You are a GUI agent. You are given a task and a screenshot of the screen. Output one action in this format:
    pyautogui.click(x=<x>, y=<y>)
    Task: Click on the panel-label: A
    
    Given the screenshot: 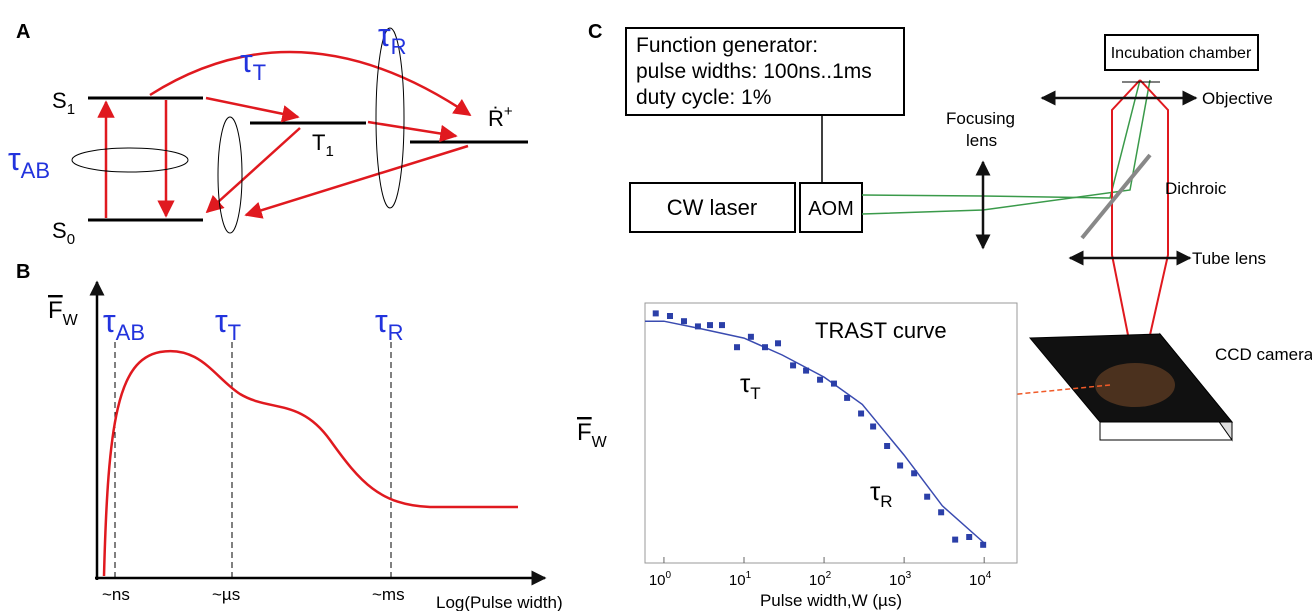 What is the action you would take?
    pyautogui.click(x=23, y=32)
    